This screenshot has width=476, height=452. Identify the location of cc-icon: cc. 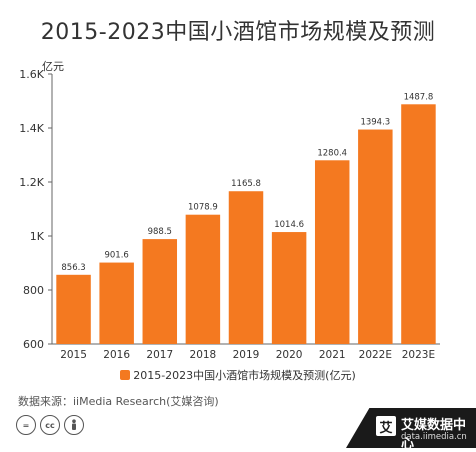
(50, 425).